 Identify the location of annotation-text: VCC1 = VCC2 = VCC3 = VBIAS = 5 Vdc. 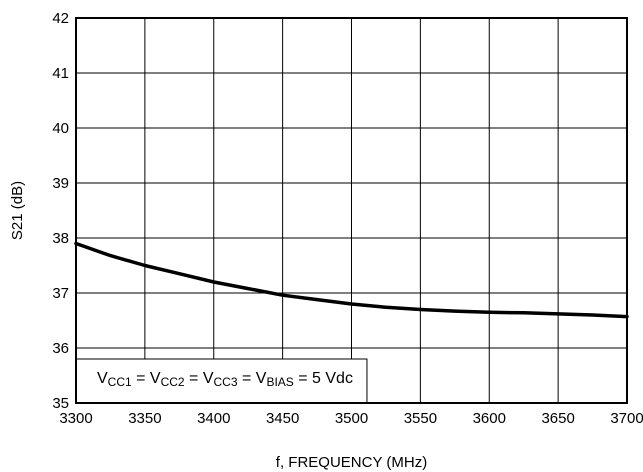
(225, 379).